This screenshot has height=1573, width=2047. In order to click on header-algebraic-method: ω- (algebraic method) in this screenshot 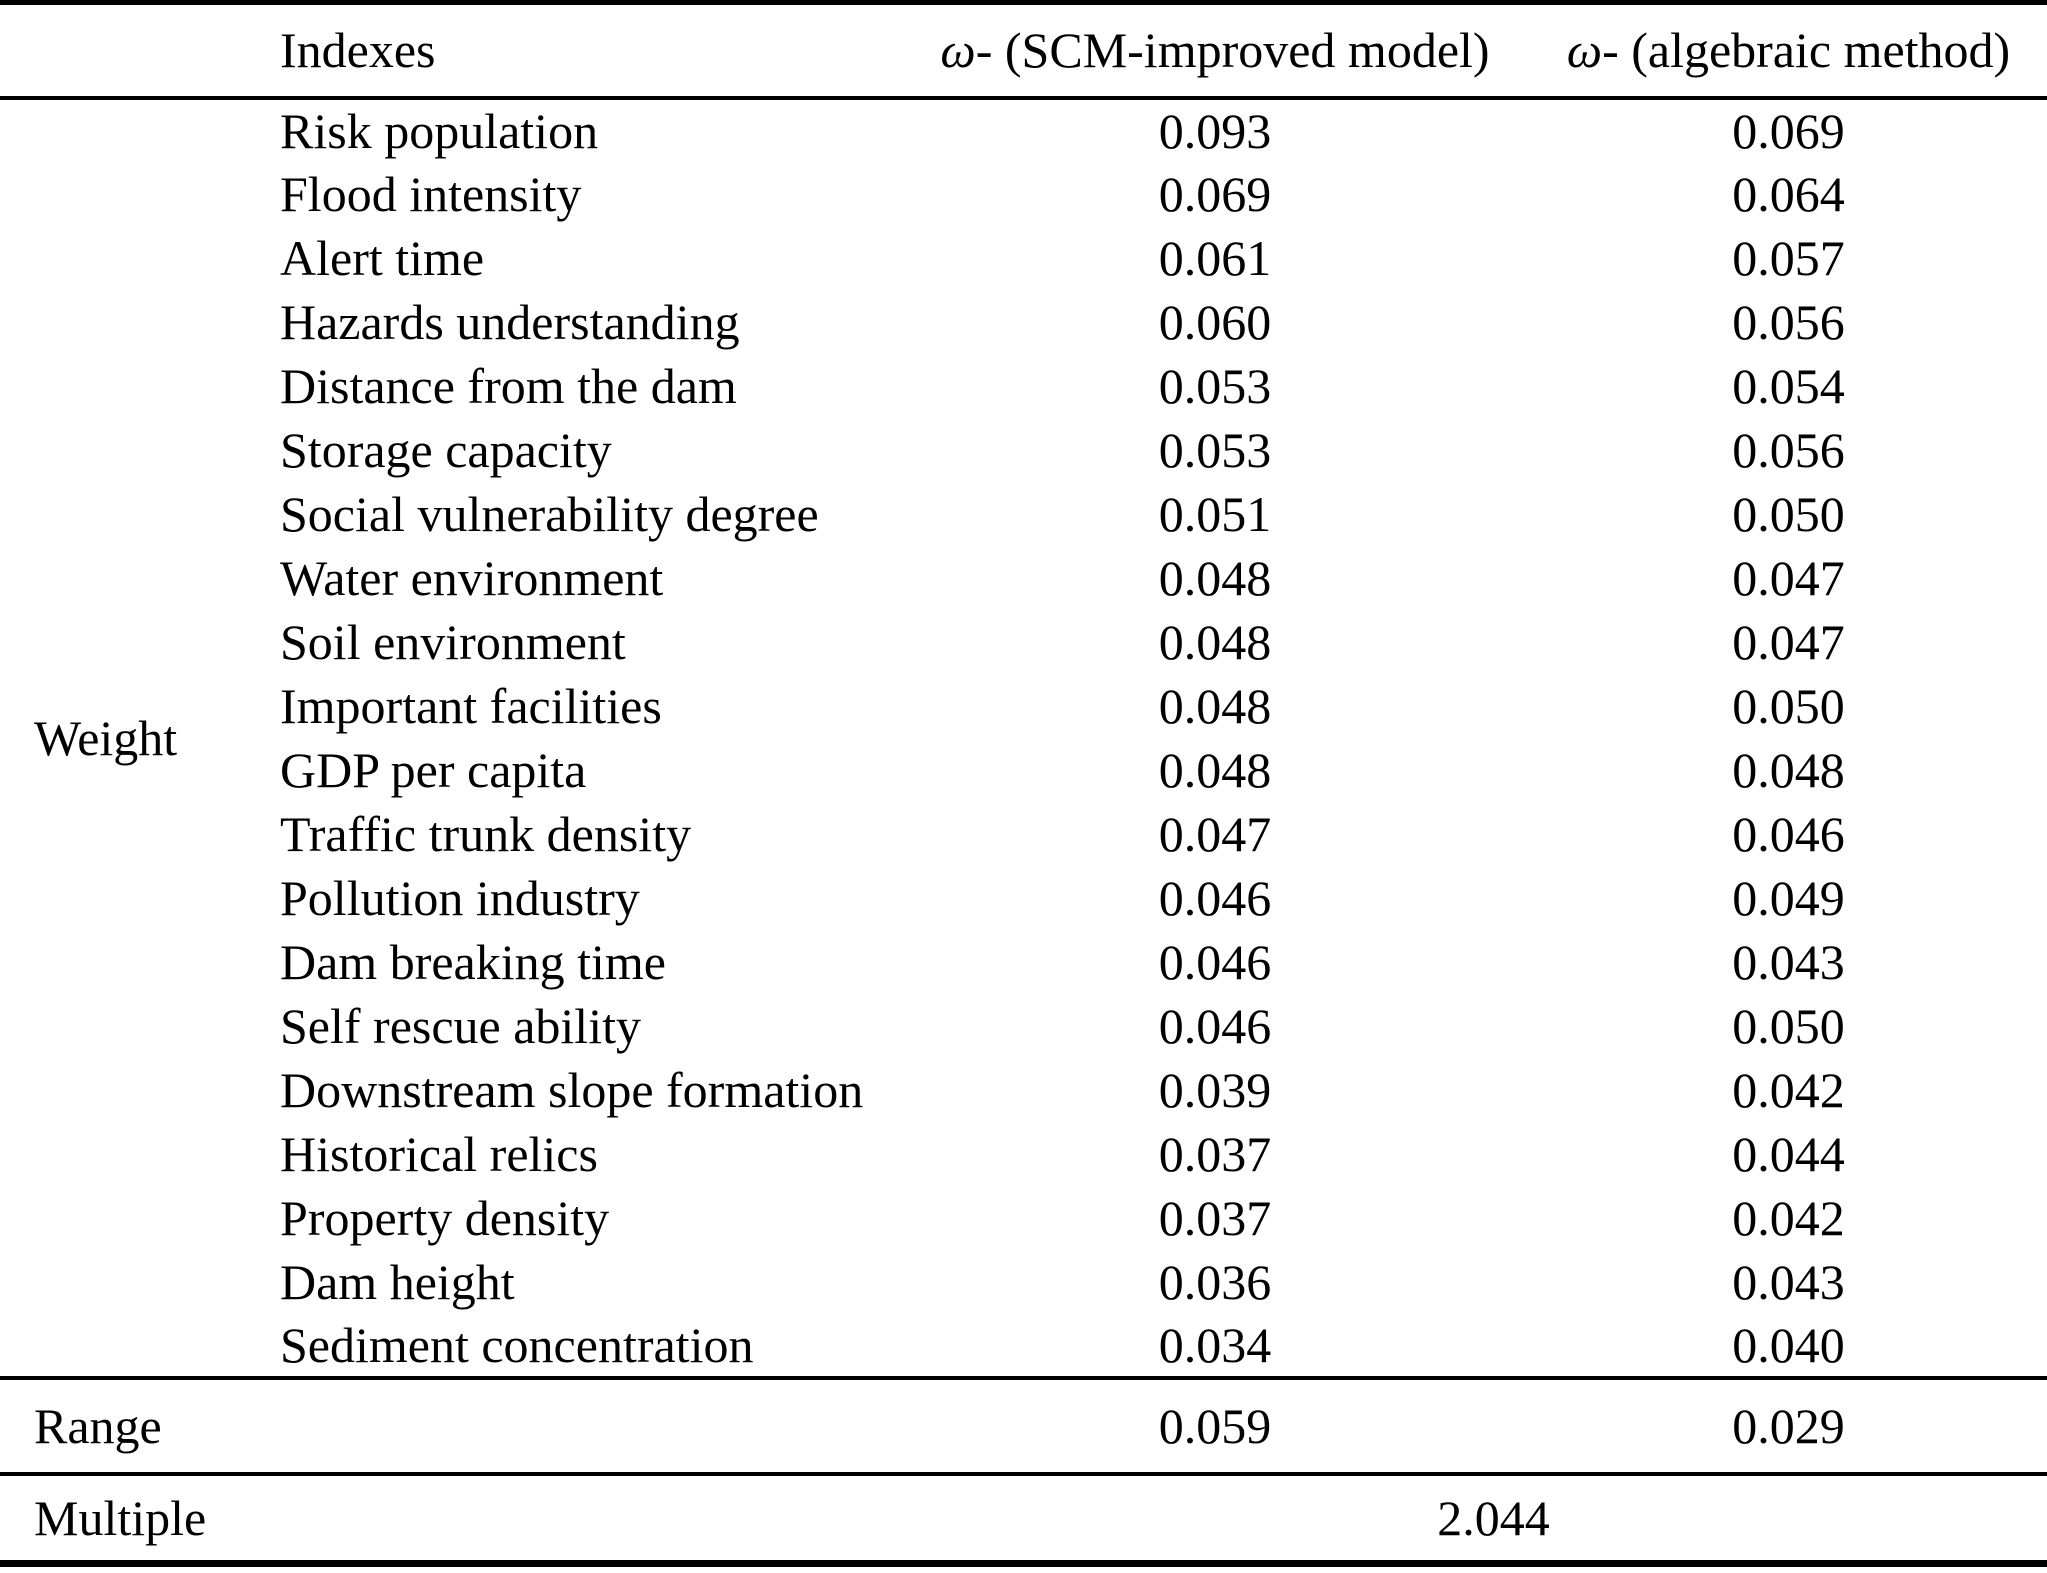, I will do `click(1768, 51)`.